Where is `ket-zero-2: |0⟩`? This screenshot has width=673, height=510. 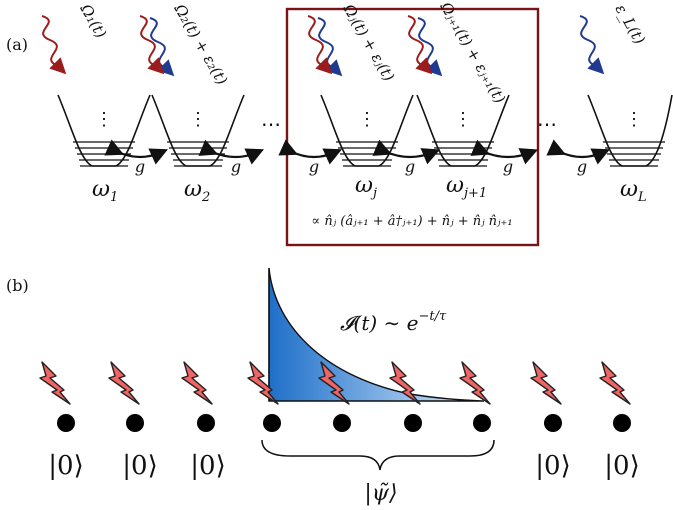
ket-zero-2: |0⟩ is located at coordinates (139, 466).